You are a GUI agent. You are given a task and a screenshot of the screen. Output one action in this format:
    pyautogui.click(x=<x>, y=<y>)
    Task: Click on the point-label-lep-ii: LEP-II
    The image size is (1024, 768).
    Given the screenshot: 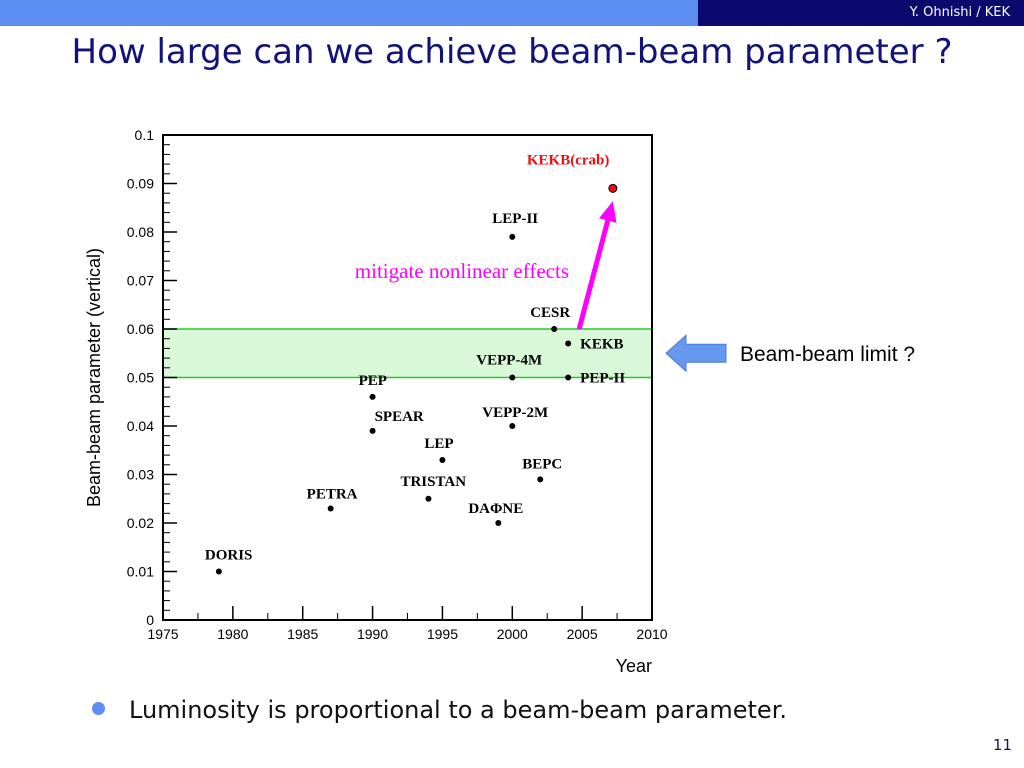 What is the action you would take?
    pyautogui.click(x=515, y=219)
    